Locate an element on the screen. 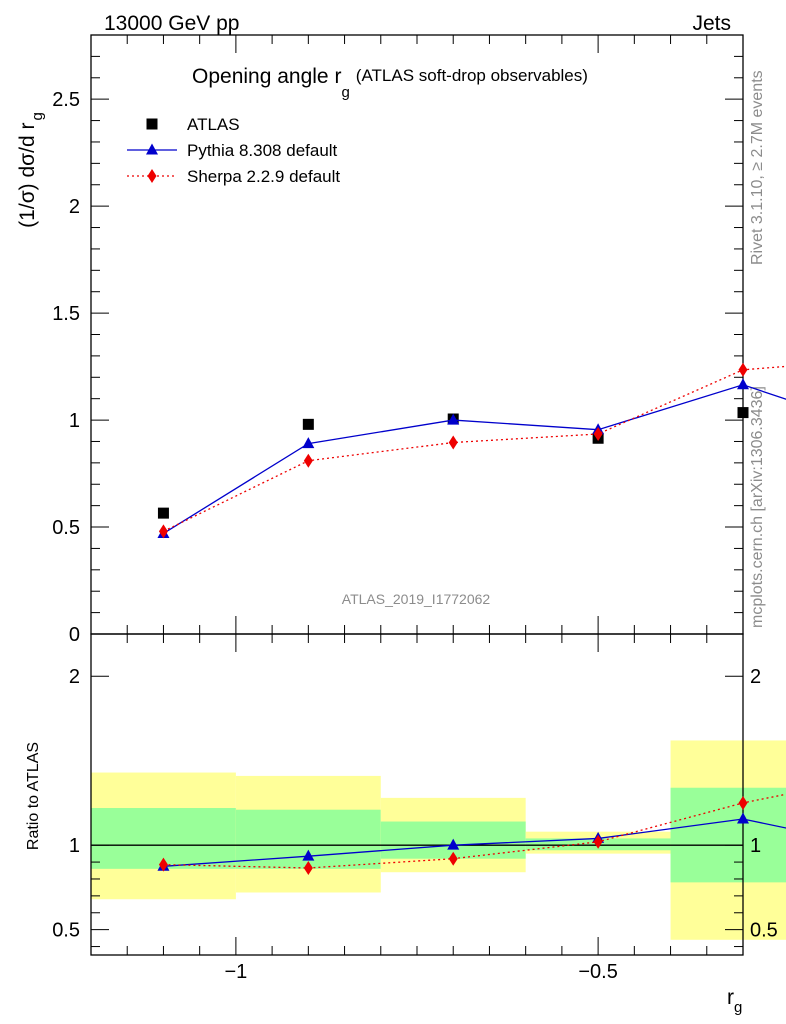 The image size is (786, 1024). legend-label-0: ATLAS is located at coordinates (213, 124).